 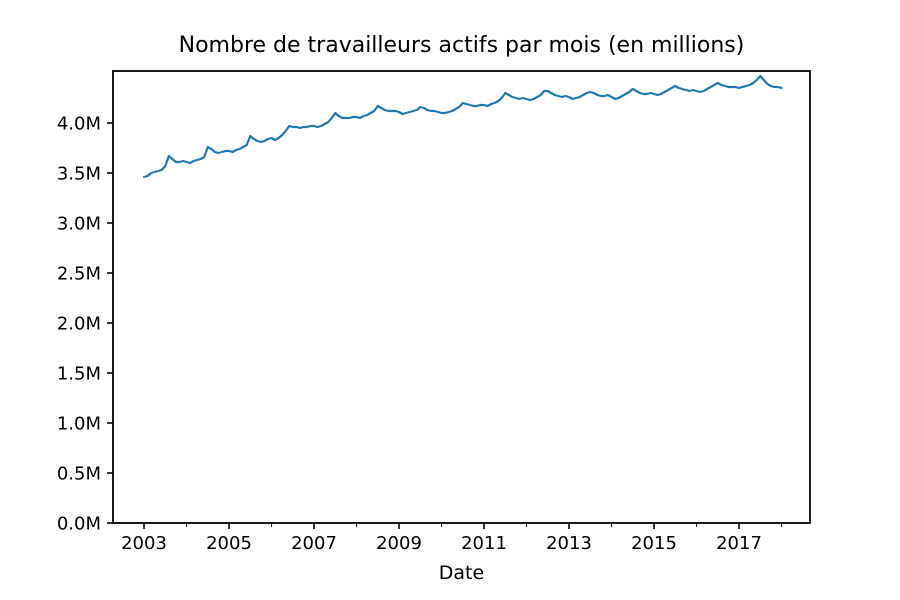 I want to click on y-tick-label: 0.0M, so click(x=79, y=524).